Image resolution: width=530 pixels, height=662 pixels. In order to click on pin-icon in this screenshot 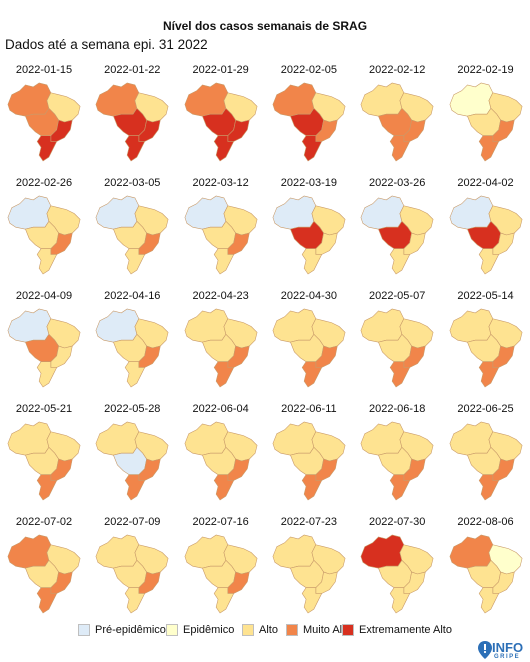, I will do `click(485, 650)`.